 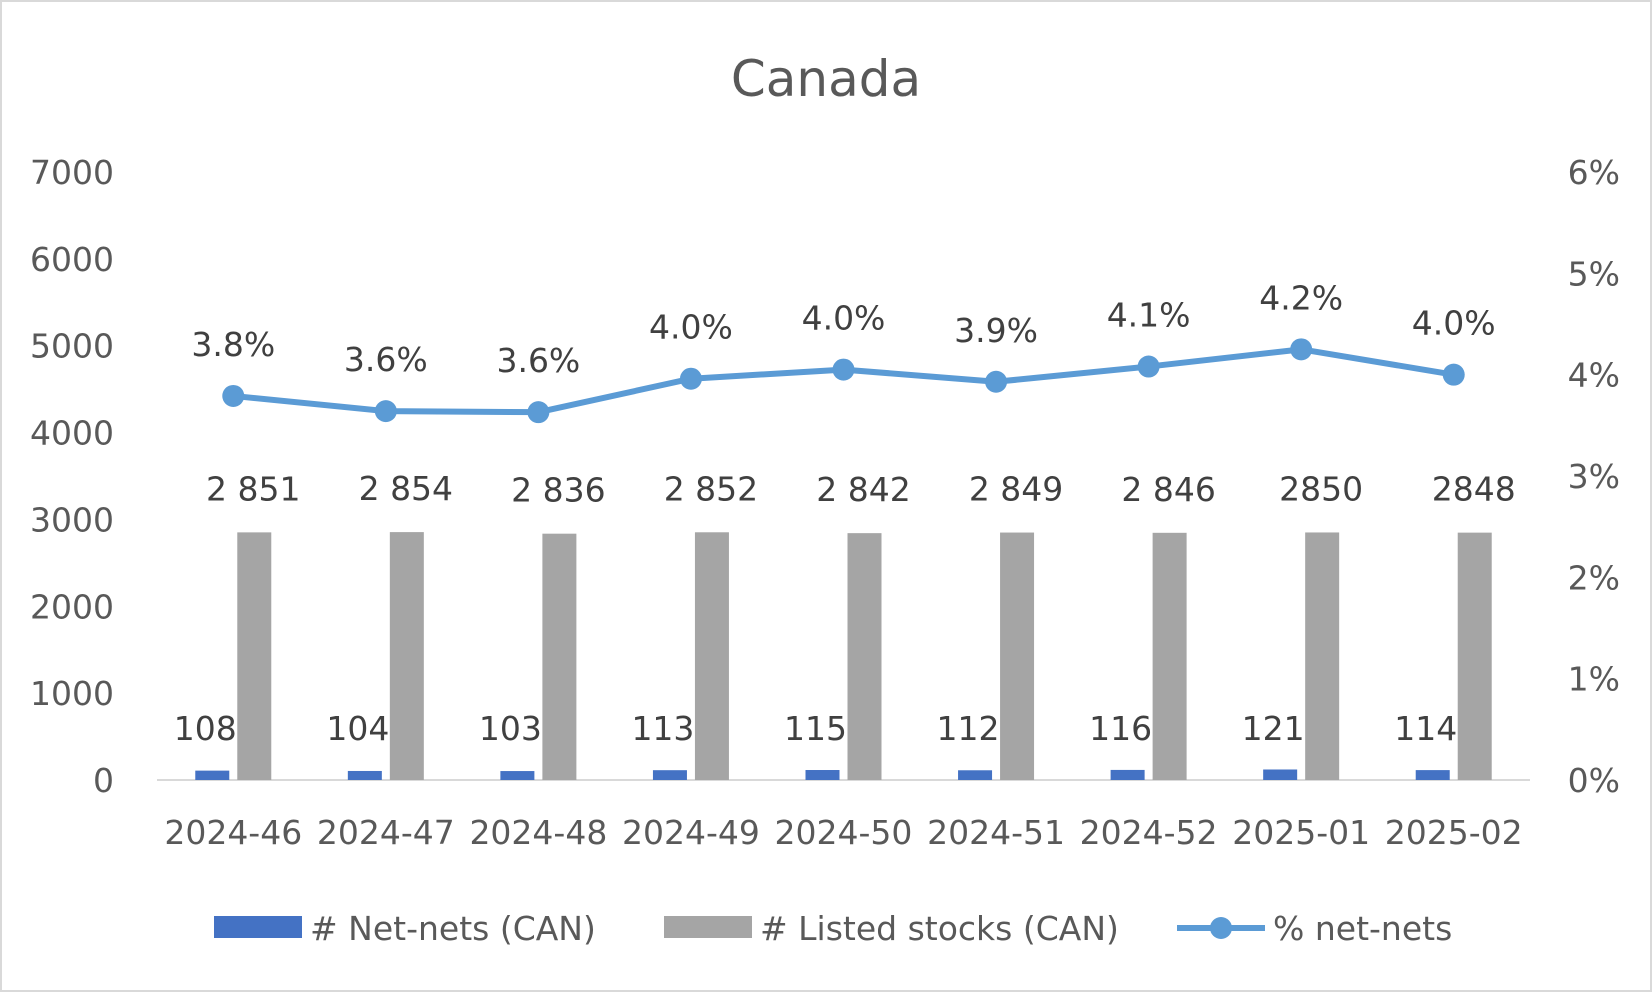 I want to click on legend-swatch-marker, so click(x=1221, y=928).